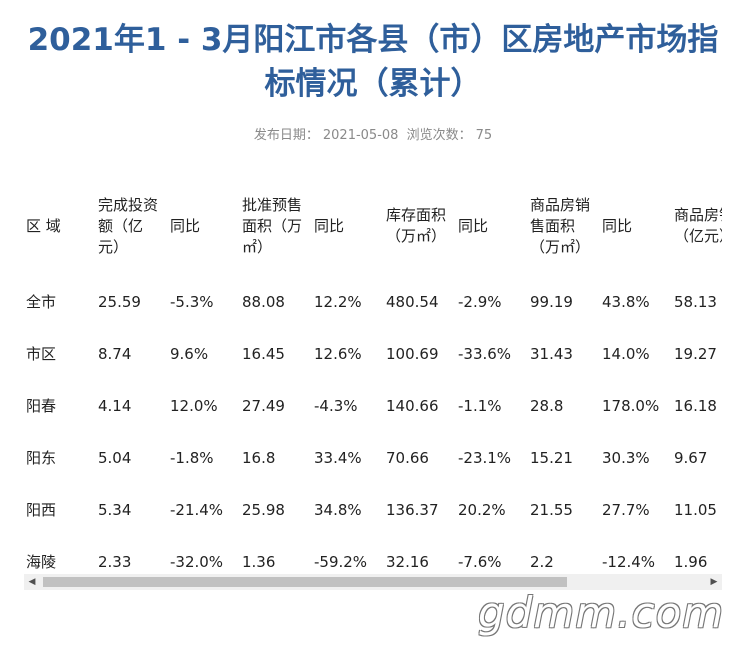 The height and width of the screenshot is (672, 746). What do you see at coordinates (41, 301) in the screenshot?
I see `cell-region: 全市` at bounding box center [41, 301].